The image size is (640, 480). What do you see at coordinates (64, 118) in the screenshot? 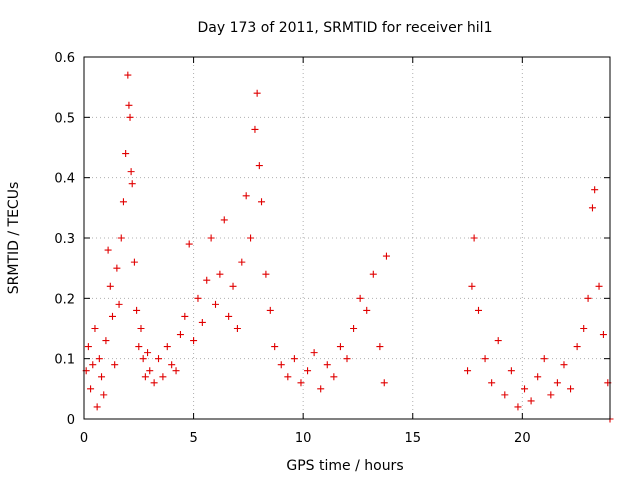
I see `y-tick-label: 0.5` at bounding box center [64, 118].